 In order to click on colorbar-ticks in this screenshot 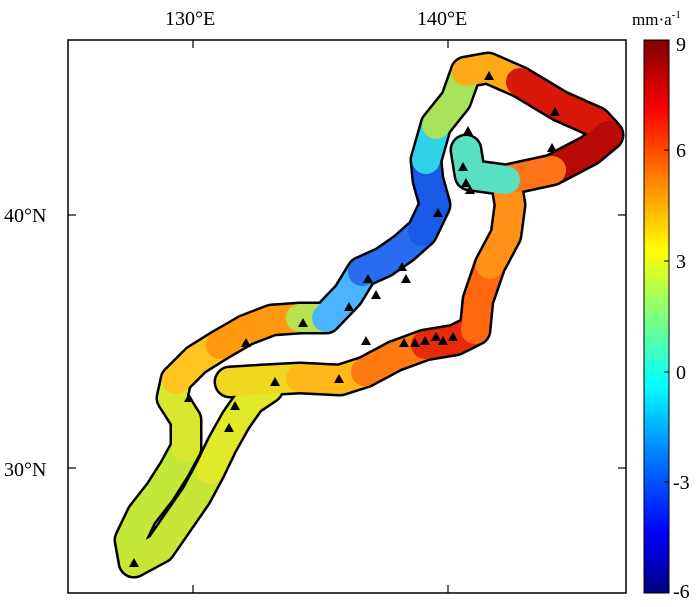, I will do `click(666, 316)`.